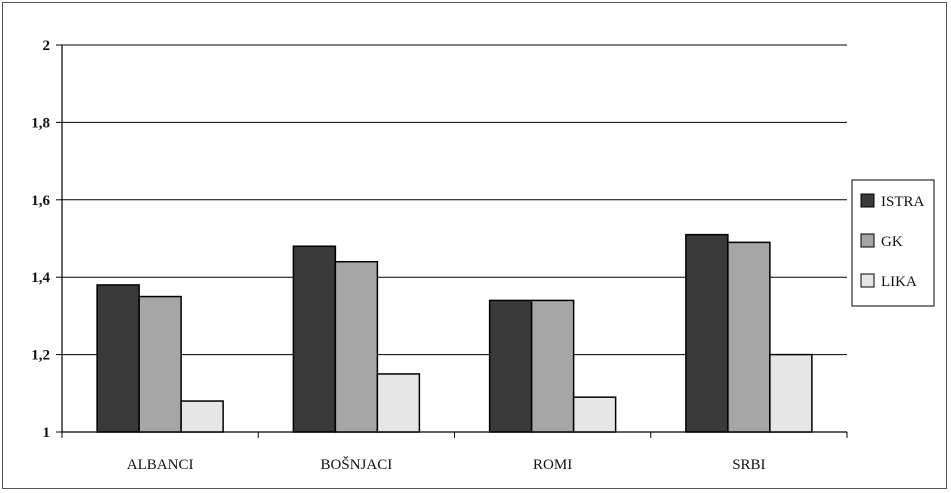 The image size is (951, 493). What do you see at coordinates (160, 465) in the screenshot?
I see `x-tick-label: ALBANCI` at bounding box center [160, 465].